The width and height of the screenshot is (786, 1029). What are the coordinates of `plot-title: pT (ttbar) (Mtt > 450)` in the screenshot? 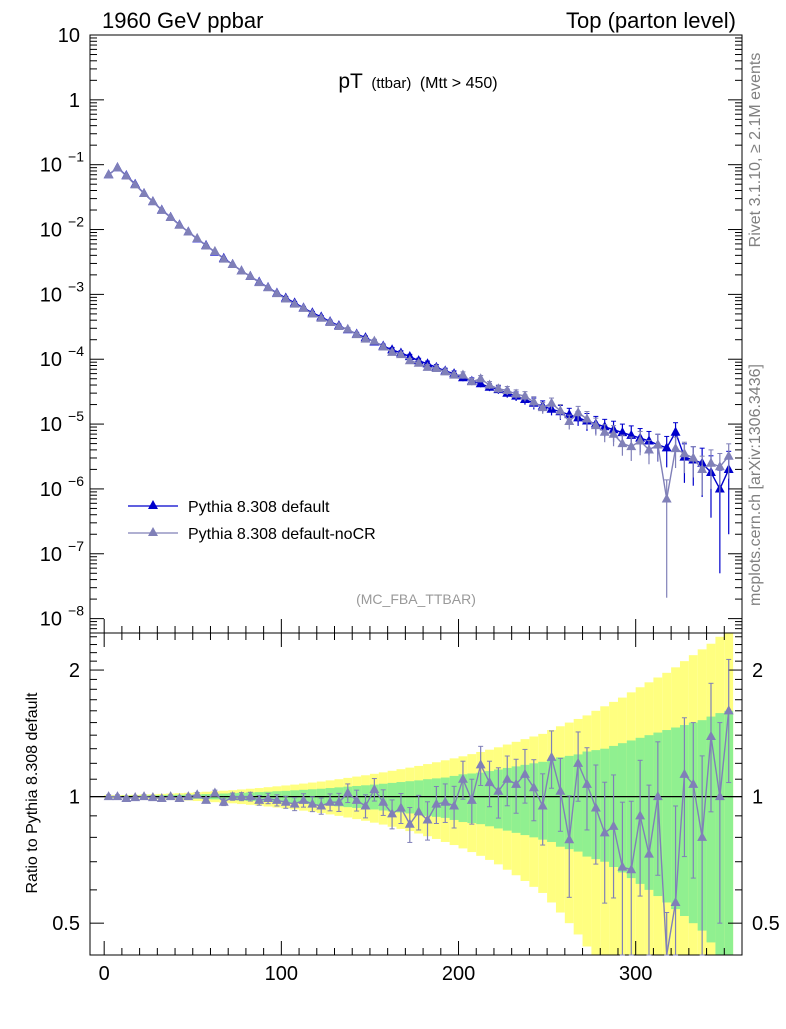 It's located at (417, 81).